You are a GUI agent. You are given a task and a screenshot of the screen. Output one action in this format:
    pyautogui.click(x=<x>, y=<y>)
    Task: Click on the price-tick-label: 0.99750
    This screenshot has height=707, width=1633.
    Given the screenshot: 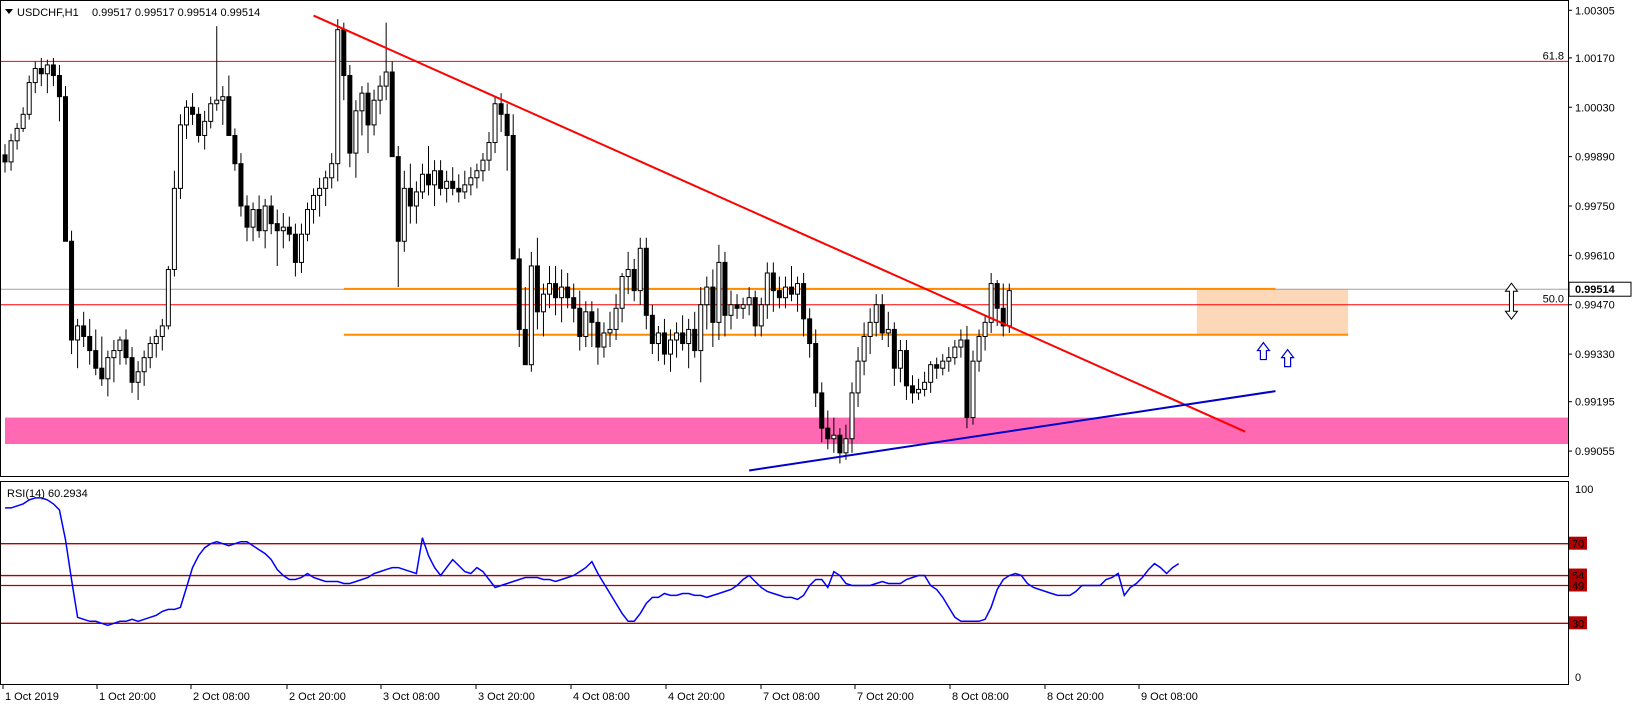 What is the action you would take?
    pyautogui.click(x=1595, y=207)
    